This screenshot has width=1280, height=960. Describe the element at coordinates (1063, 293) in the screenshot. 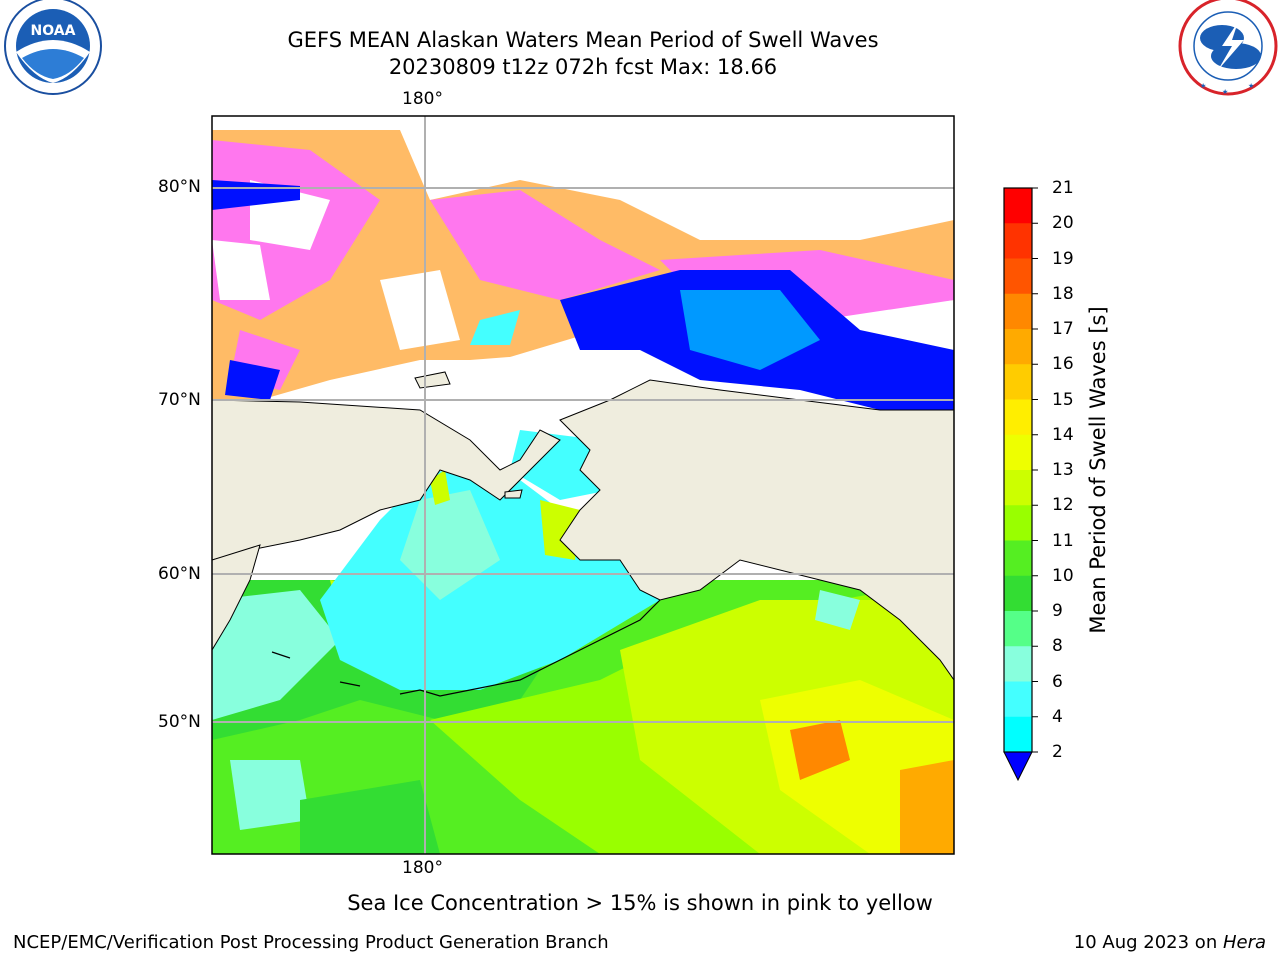

I see `colorbar-tick-label: 18` at that location.